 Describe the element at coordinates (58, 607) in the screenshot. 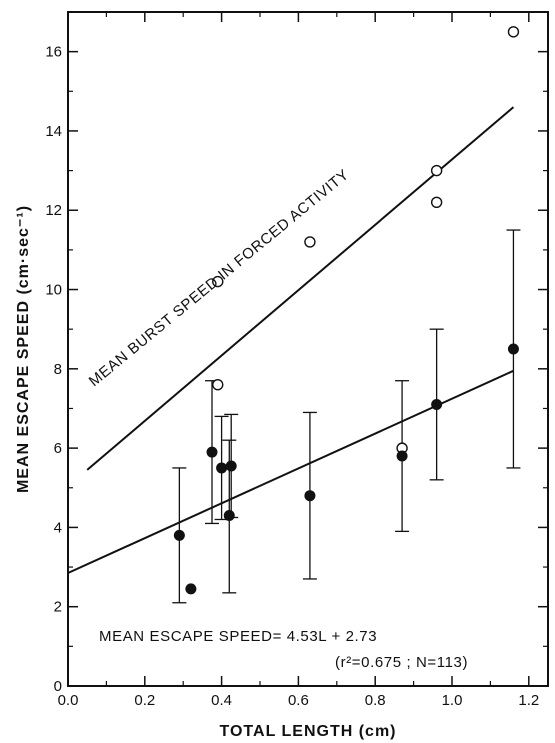

I see `y-tick-label: 2` at that location.